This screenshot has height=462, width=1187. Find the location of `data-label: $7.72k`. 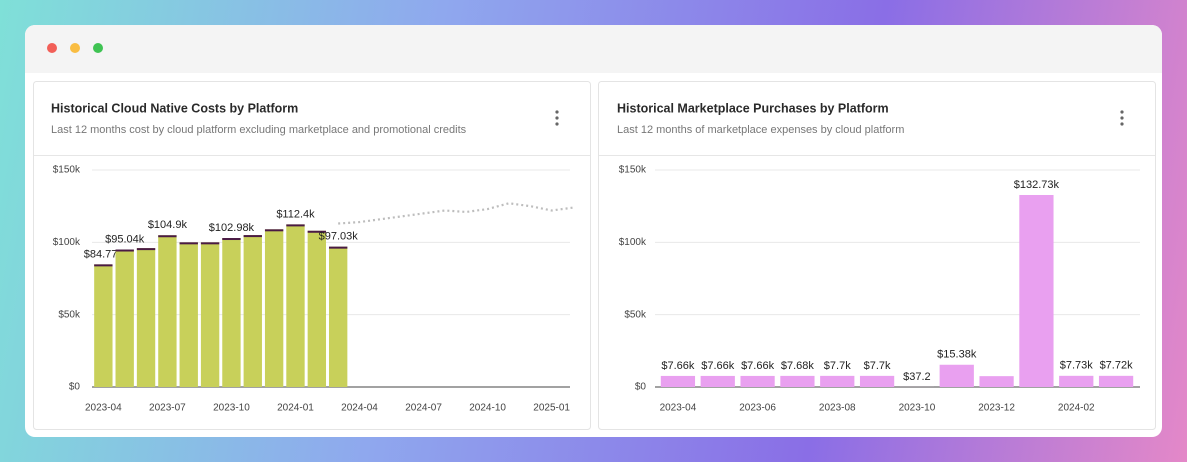

data-label: $7.72k is located at coordinates (1117, 366).